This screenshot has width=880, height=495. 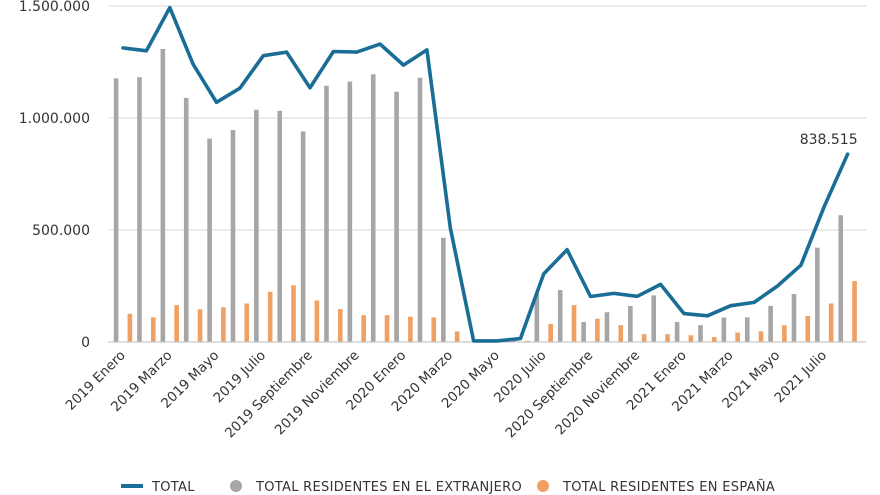 I want to click on x-tick-label: 2020 Septiembre, so click(x=549, y=395).